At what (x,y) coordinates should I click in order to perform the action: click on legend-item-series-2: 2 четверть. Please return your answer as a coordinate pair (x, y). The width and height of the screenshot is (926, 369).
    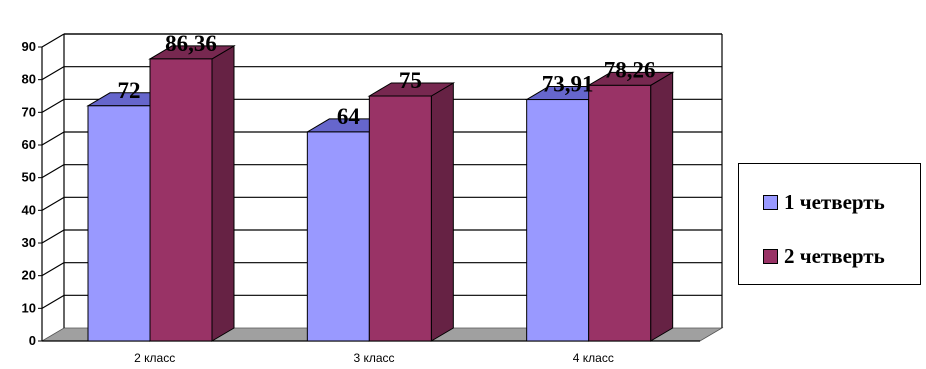
    Looking at the image, I should click on (824, 256).